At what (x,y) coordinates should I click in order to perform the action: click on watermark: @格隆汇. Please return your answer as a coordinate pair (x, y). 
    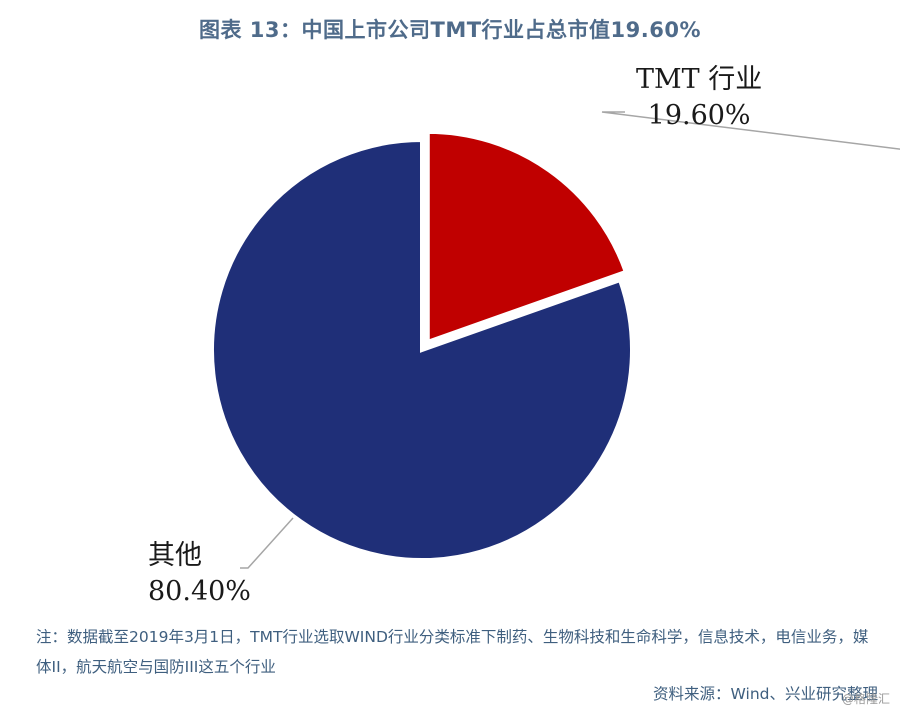
    Looking at the image, I should click on (865, 699).